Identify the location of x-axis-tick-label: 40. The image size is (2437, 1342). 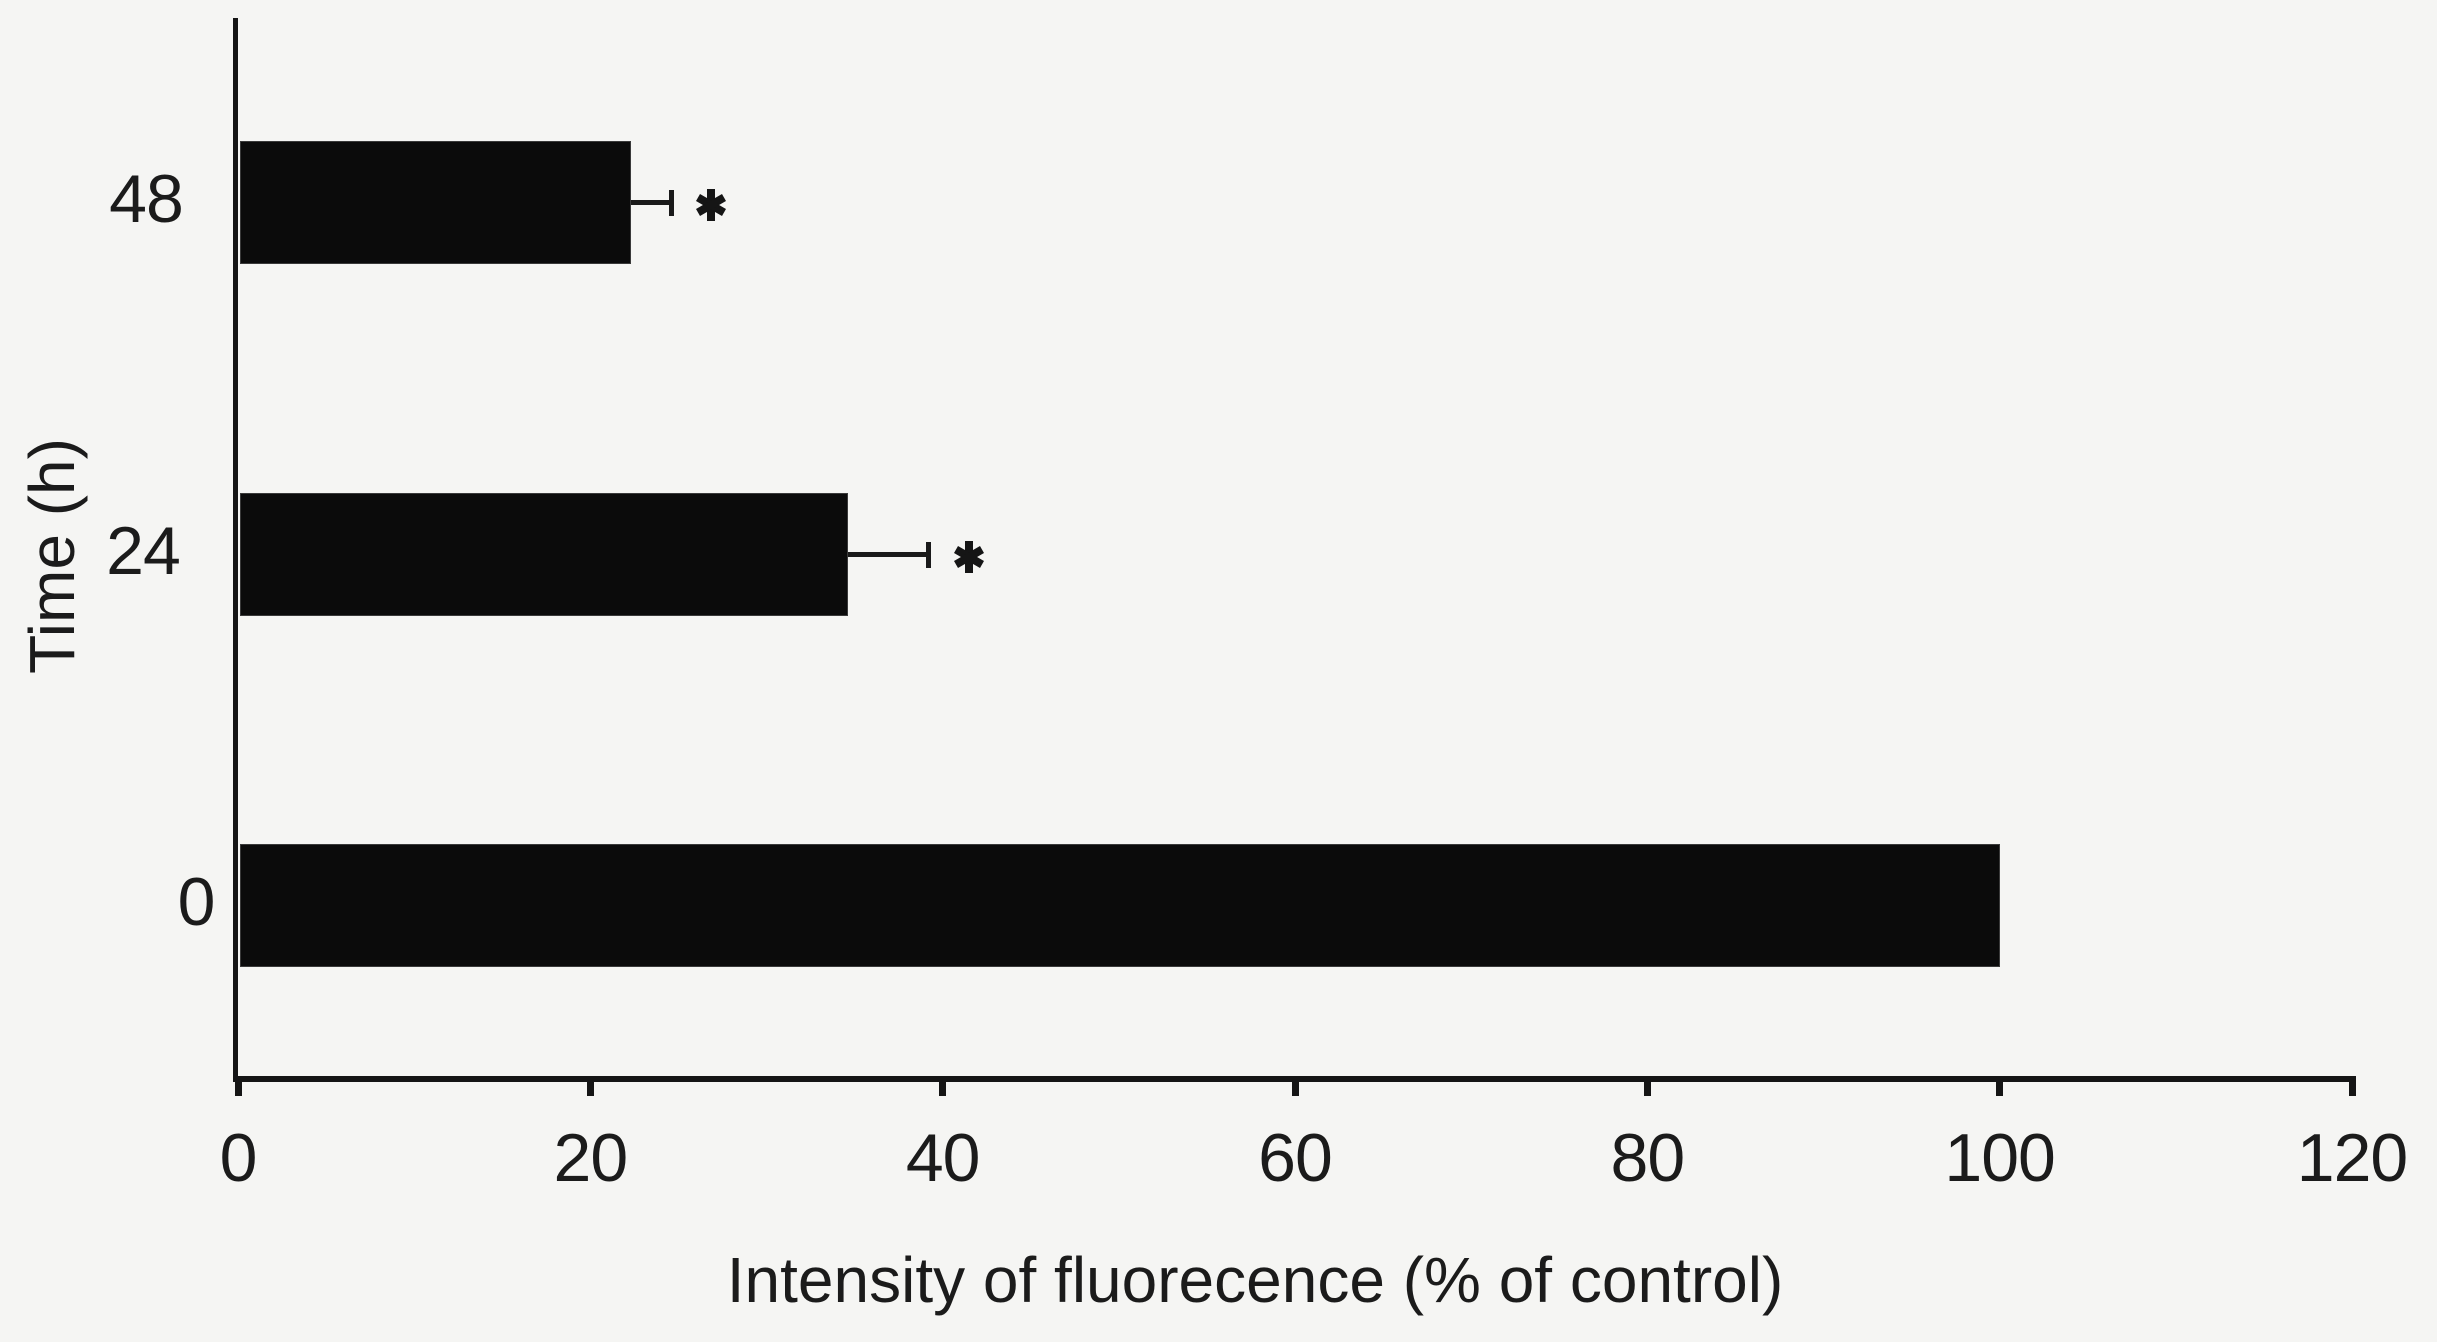
(943, 1158).